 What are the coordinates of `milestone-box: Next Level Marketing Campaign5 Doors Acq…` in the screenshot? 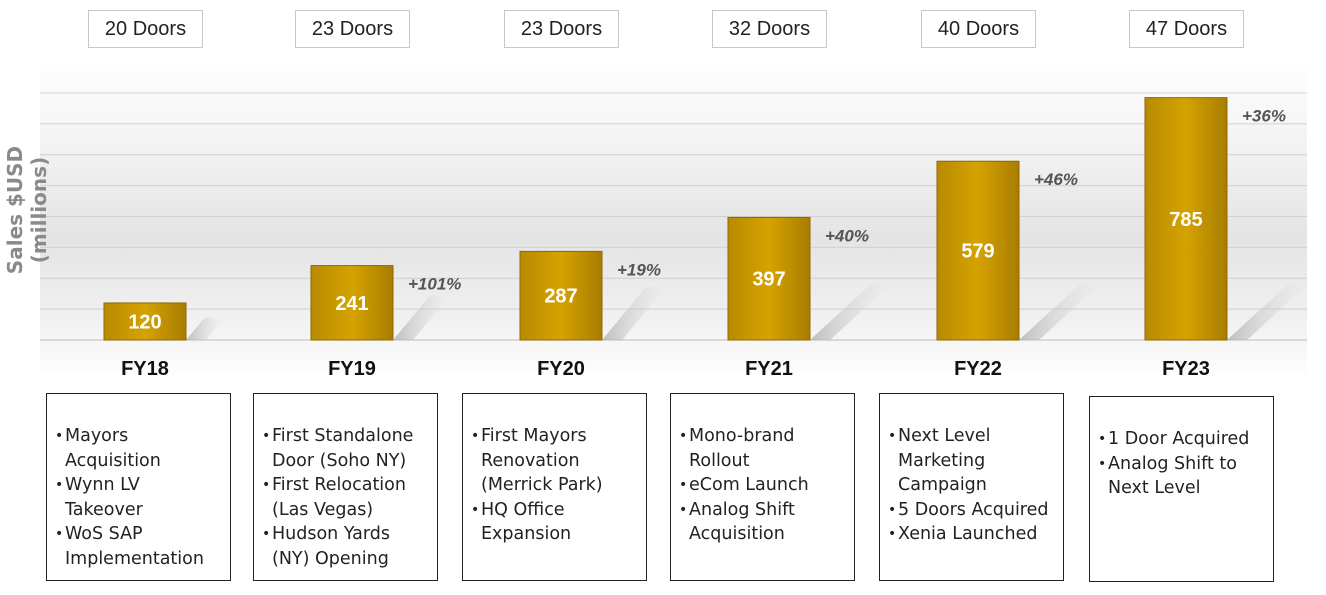 It's located at (971, 487).